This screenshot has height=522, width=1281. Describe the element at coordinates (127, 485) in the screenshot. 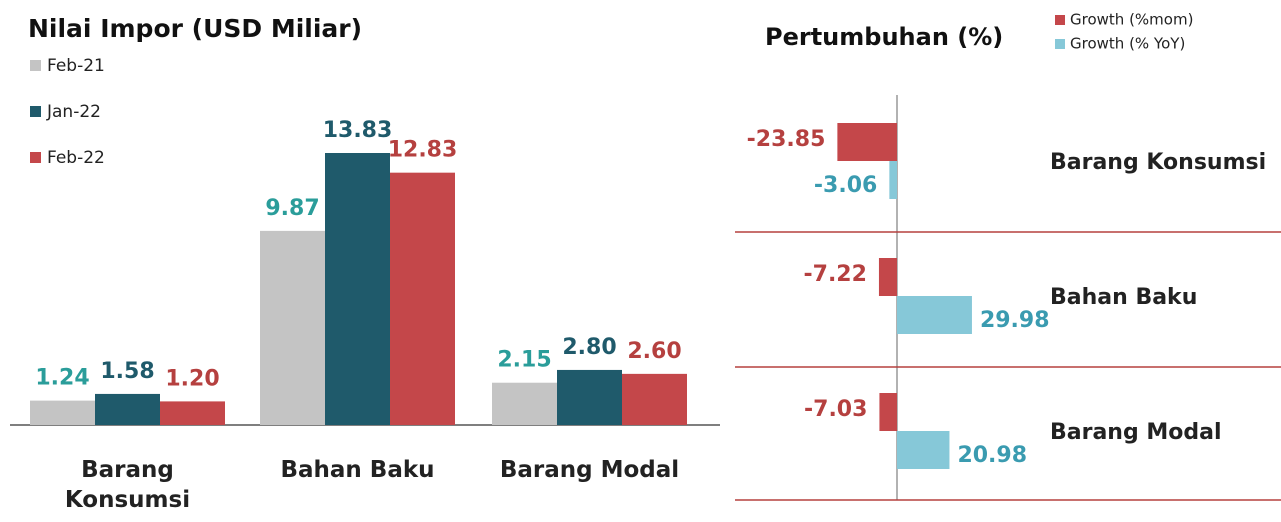

I see `x-tick-label: Barang Konsumsi` at that location.